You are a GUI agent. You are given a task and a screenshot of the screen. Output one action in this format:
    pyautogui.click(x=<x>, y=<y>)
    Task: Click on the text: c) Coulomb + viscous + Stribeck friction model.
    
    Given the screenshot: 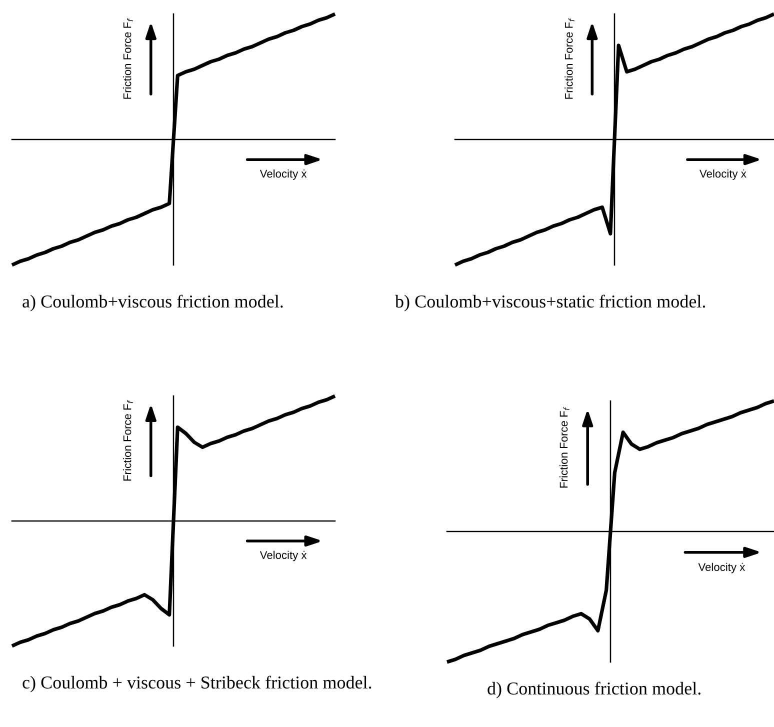 What is the action you would take?
    pyautogui.click(x=197, y=684)
    